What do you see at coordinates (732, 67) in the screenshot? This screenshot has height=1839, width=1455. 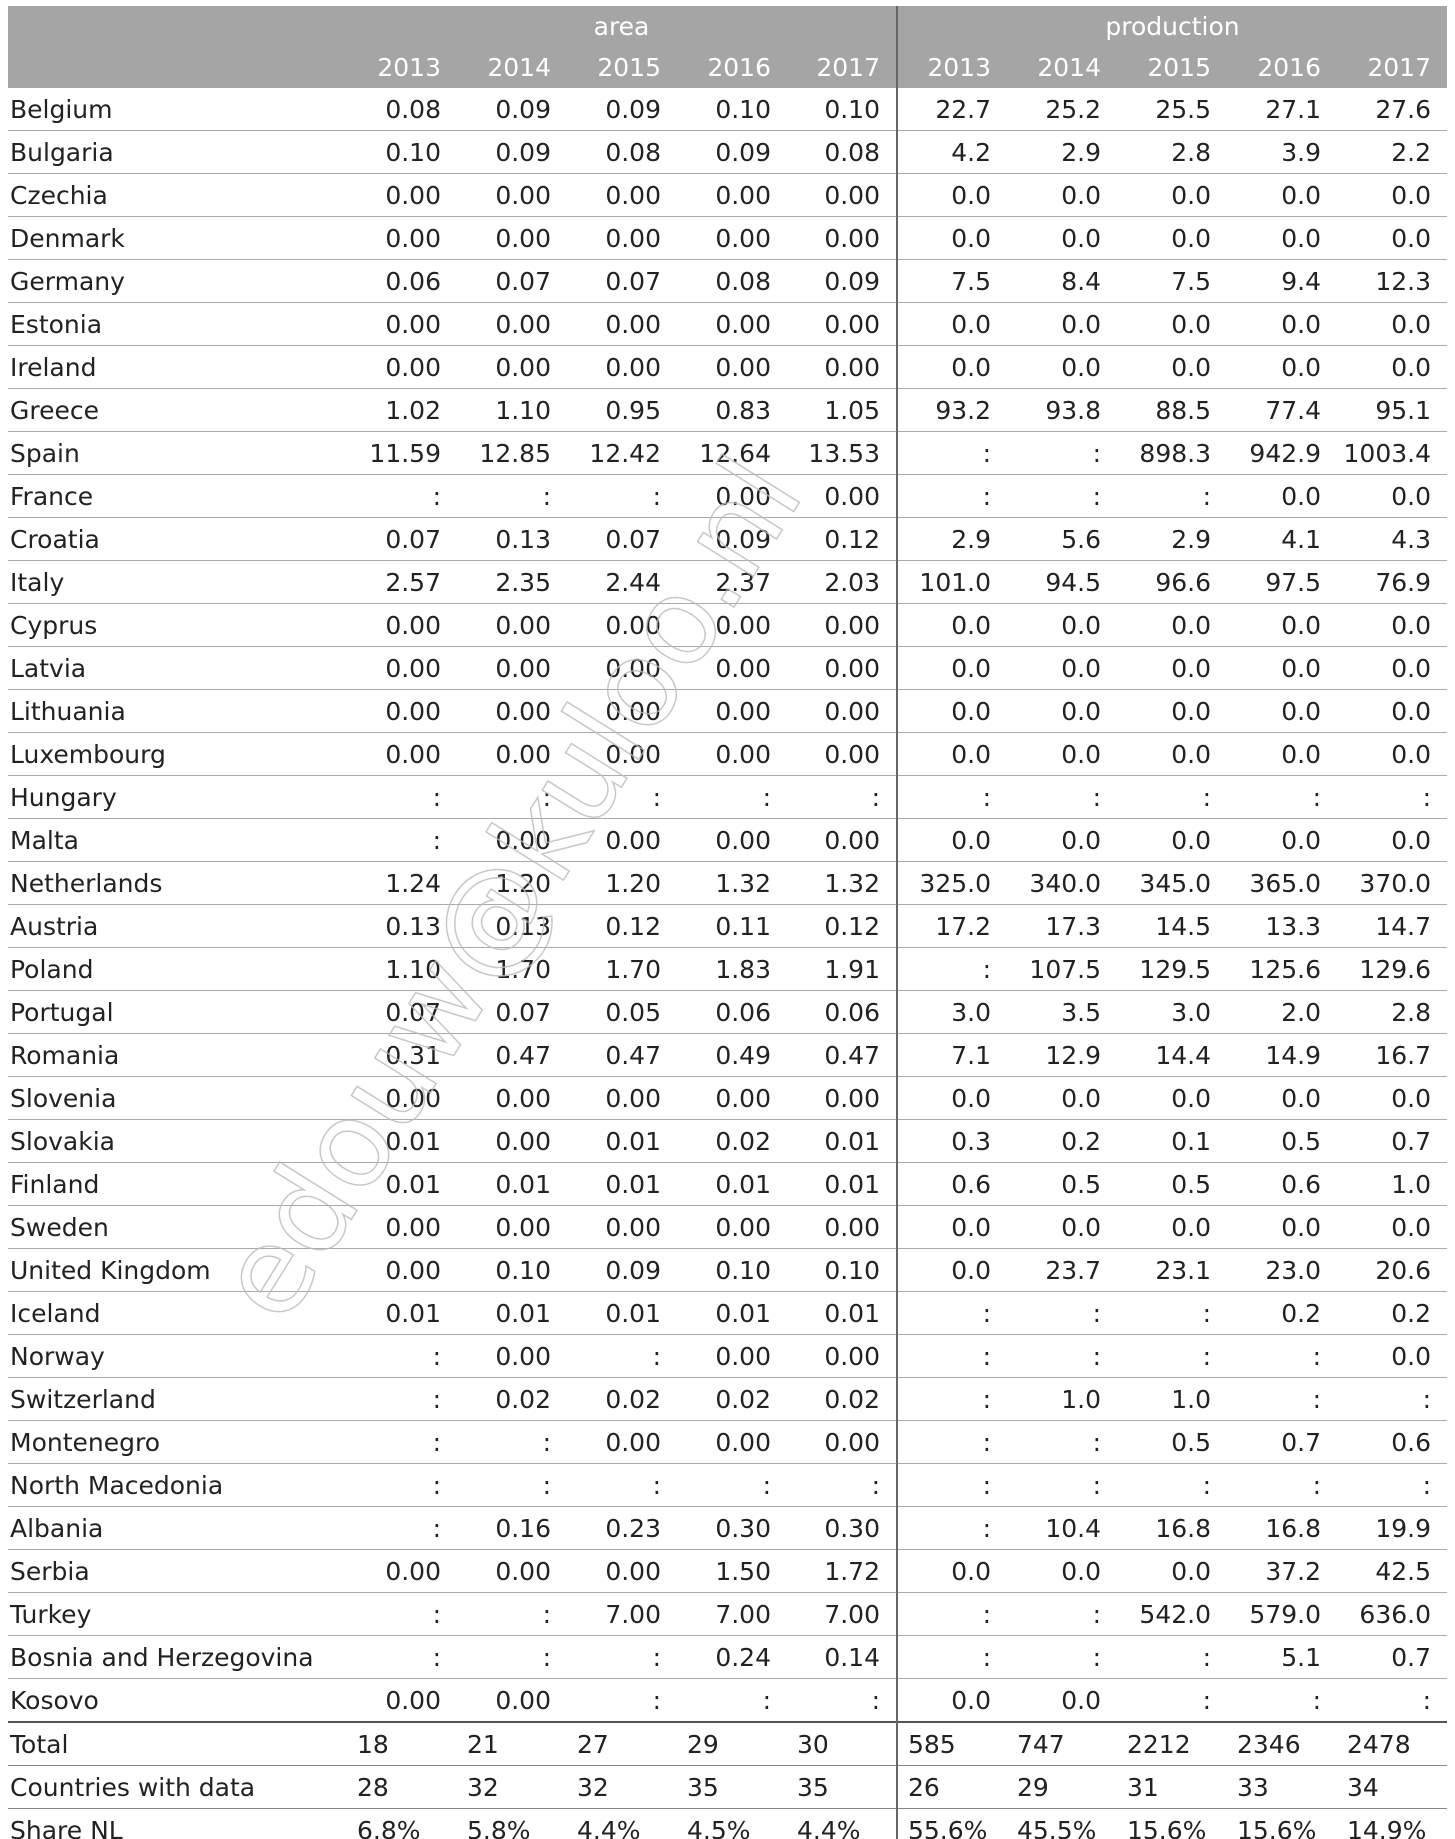 I see `year-header: 2016` at bounding box center [732, 67].